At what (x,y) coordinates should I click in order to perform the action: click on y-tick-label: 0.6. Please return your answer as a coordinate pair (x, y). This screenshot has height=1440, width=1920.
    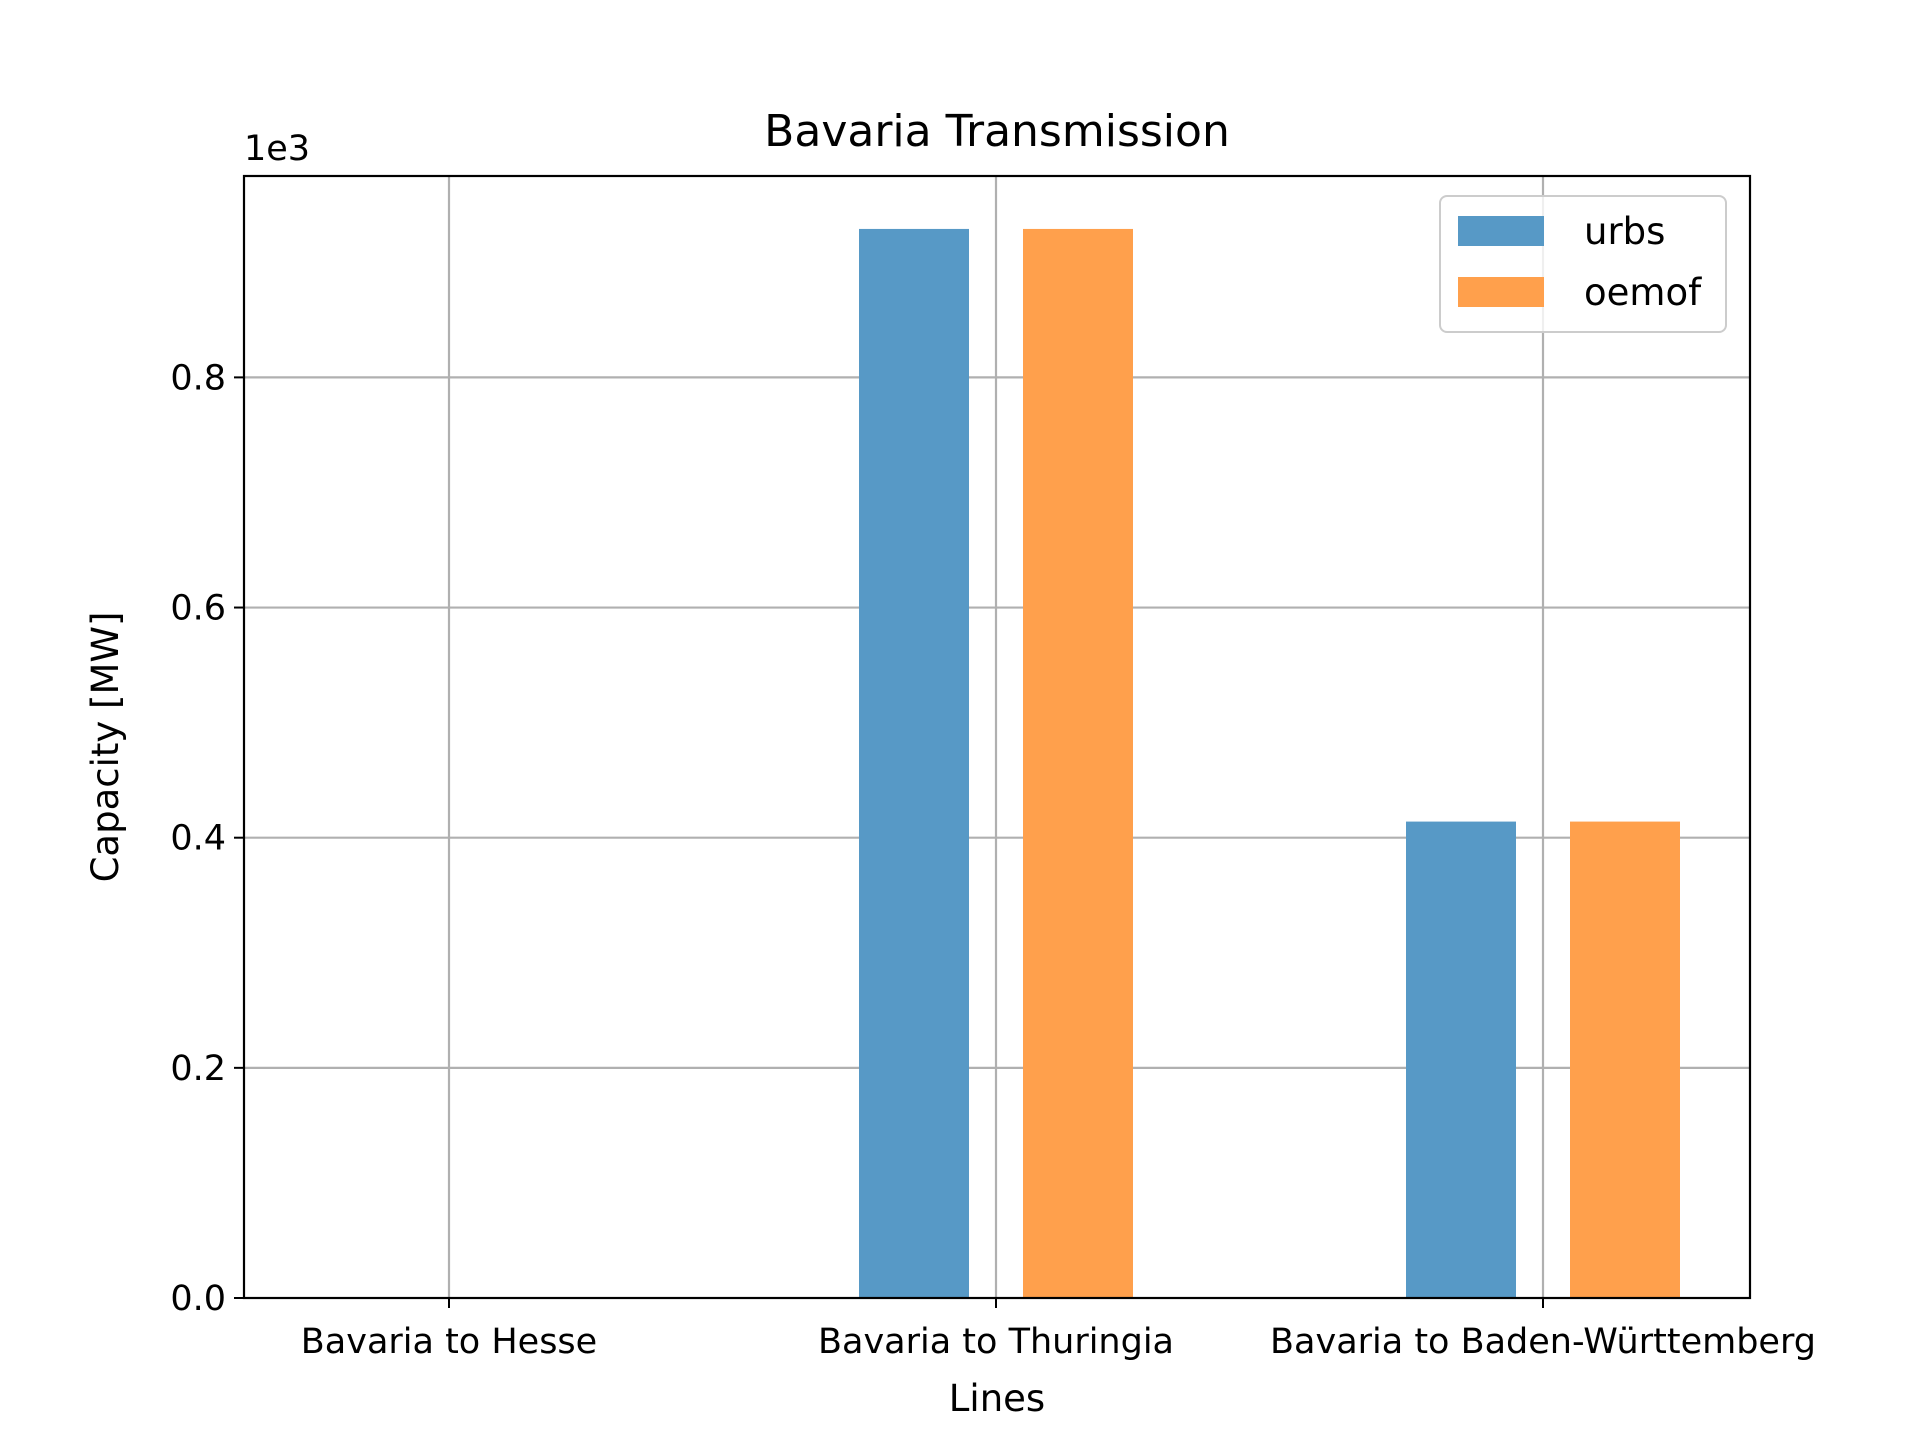
    Looking at the image, I should click on (198, 609).